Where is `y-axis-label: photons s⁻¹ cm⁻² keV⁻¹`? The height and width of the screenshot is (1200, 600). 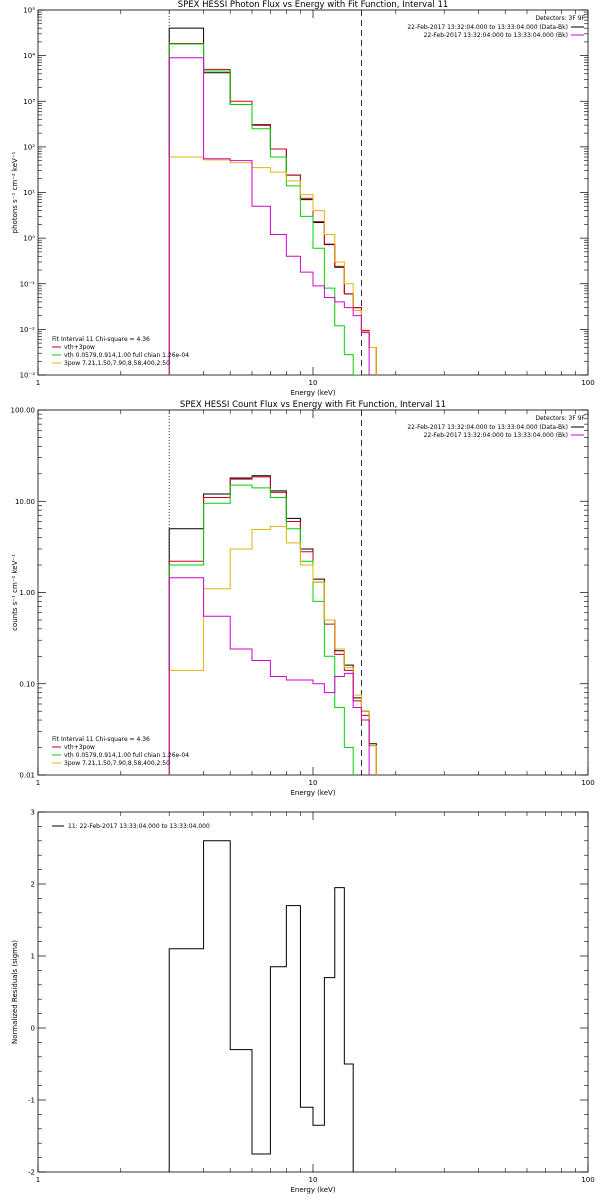 y-axis-label: photons s⁻¹ cm⁻² keV⁻¹ is located at coordinates (15, 192).